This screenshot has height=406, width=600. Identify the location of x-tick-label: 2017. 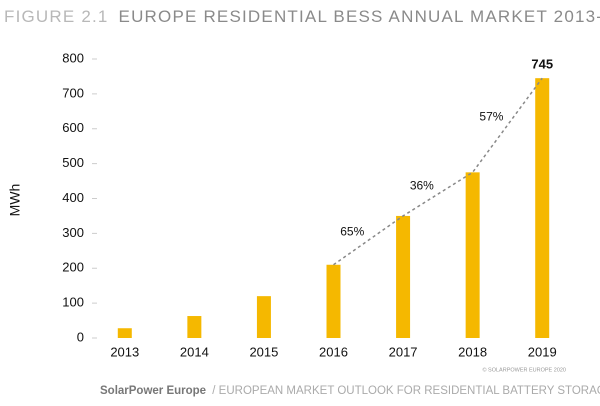
(403, 351).